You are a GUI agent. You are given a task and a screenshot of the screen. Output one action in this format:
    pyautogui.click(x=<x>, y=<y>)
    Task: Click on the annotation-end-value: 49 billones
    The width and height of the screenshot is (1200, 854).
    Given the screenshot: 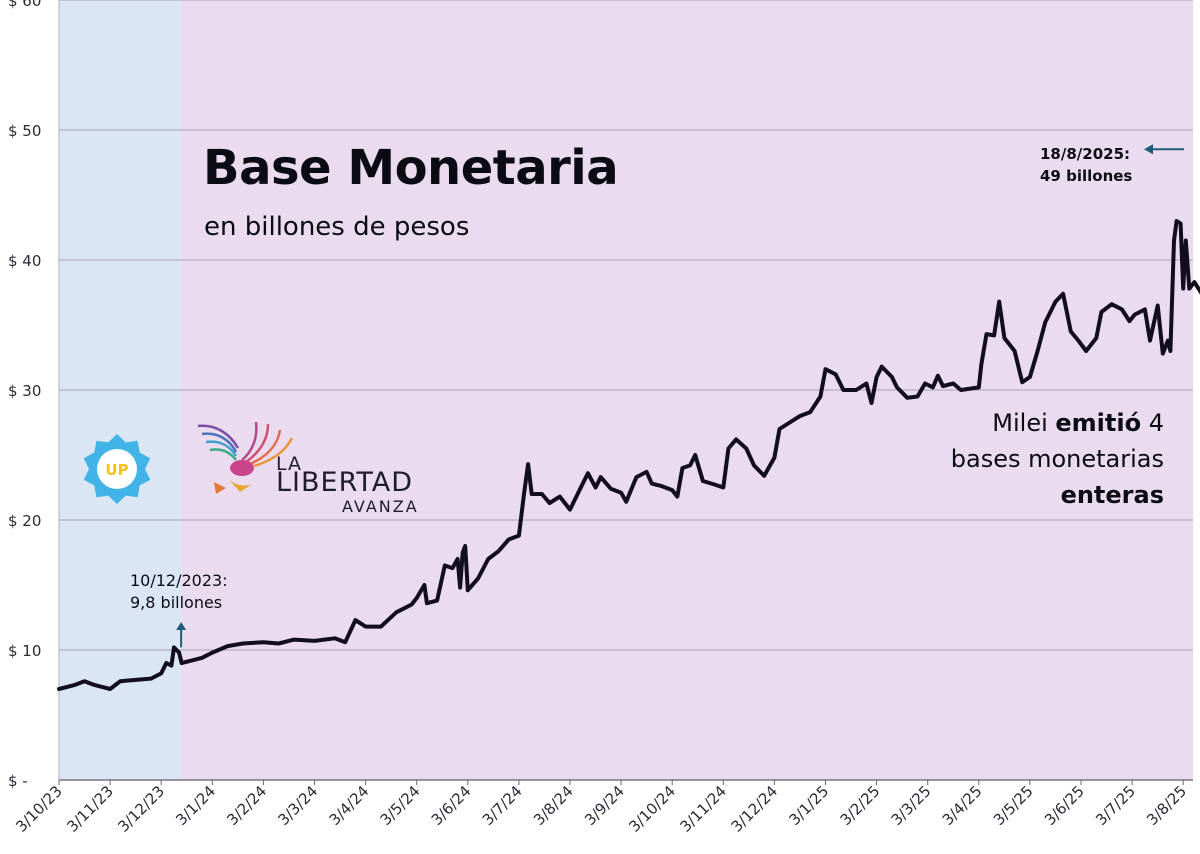 What is the action you would take?
    pyautogui.click(x=1086, y=176)
    